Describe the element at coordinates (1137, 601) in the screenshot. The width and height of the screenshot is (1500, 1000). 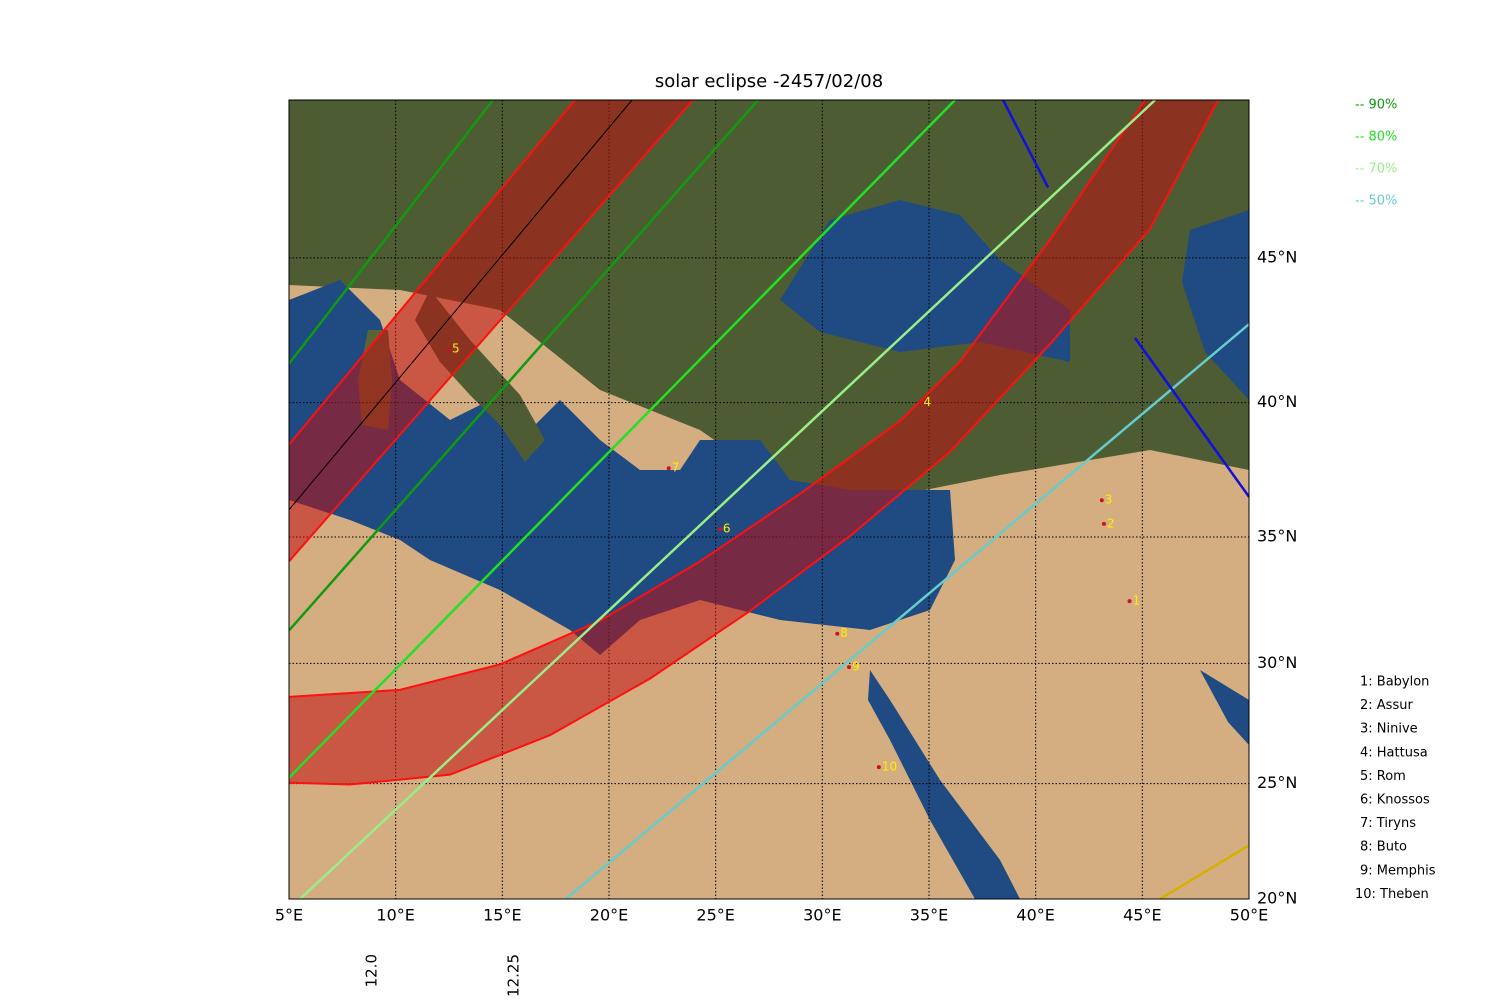
I see `site-label: 1` at that location.